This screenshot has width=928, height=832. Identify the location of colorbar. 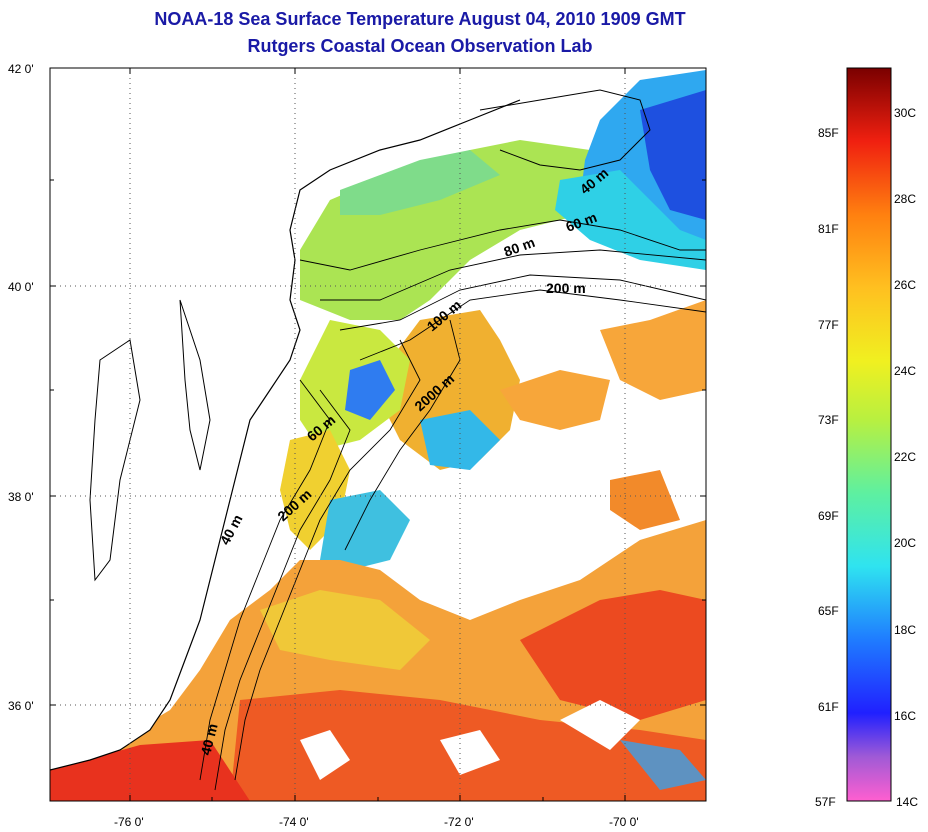
(869, 434).